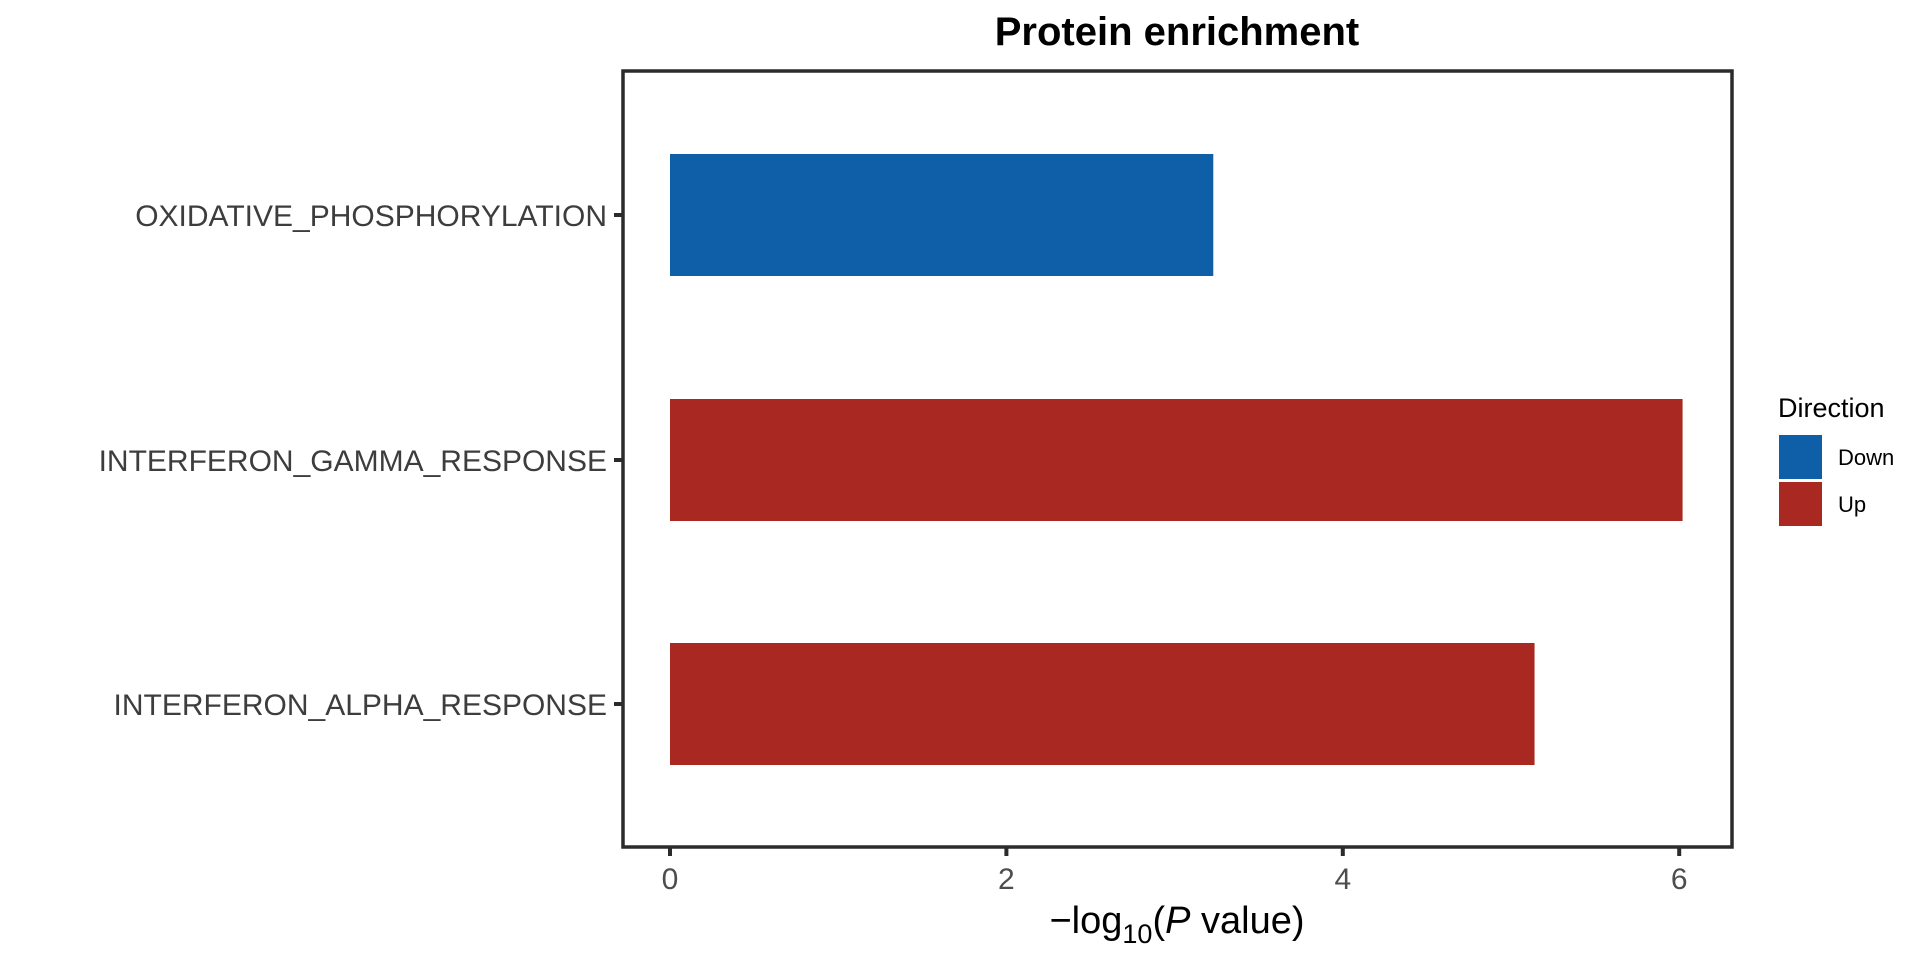  I want to click on x-tick-label: 0, so click(670, 879).